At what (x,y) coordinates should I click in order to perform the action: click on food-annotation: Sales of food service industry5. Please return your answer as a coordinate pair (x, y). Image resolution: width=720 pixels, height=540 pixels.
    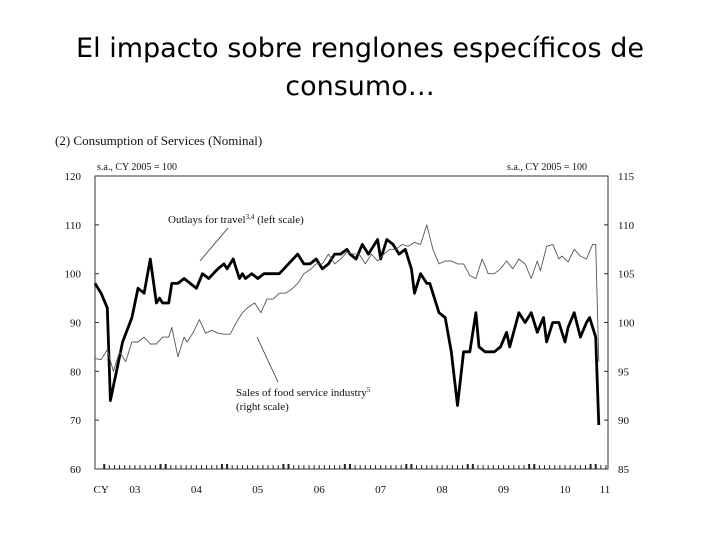
    Looking at the image, I should click on (303, 392).